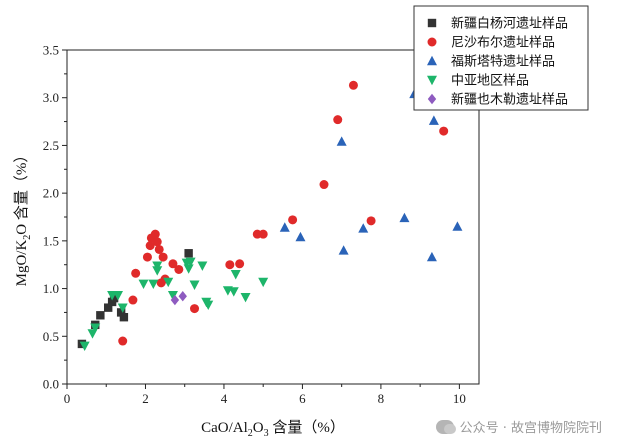 Image resolution: width=620 pixels, height=446 pixels. I want to click on x-tick-label: 10, so click(459, 398).